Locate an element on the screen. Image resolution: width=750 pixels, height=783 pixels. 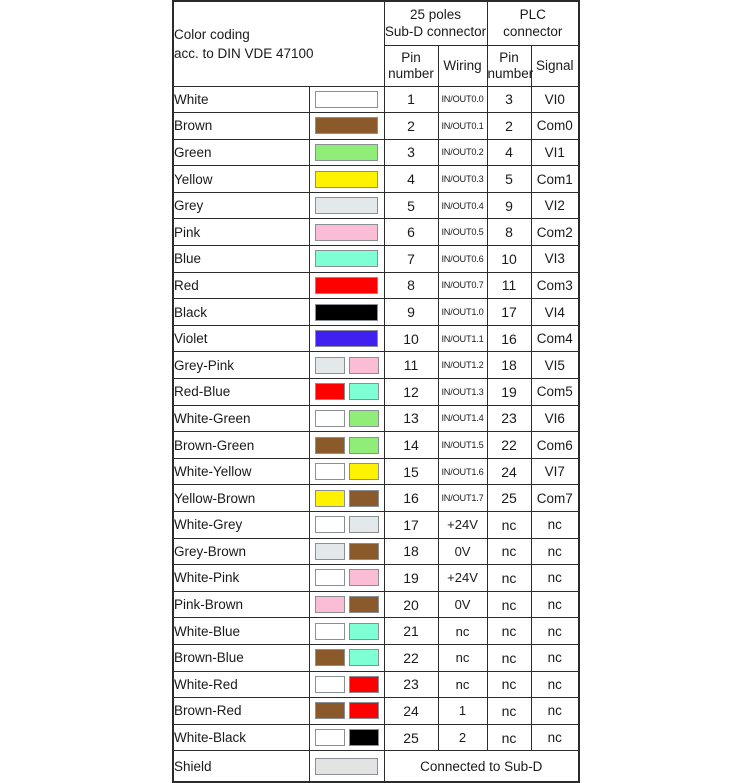
table-row: Black 9 IN/OUT1.0 17 VI4 is located at coordinates (376, 312).